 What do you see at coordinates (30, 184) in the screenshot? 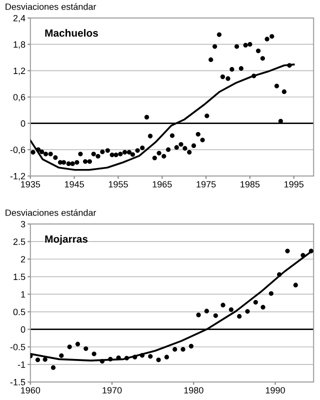
I see `x-tick-label: 1935` at bounding box center [30, 184].